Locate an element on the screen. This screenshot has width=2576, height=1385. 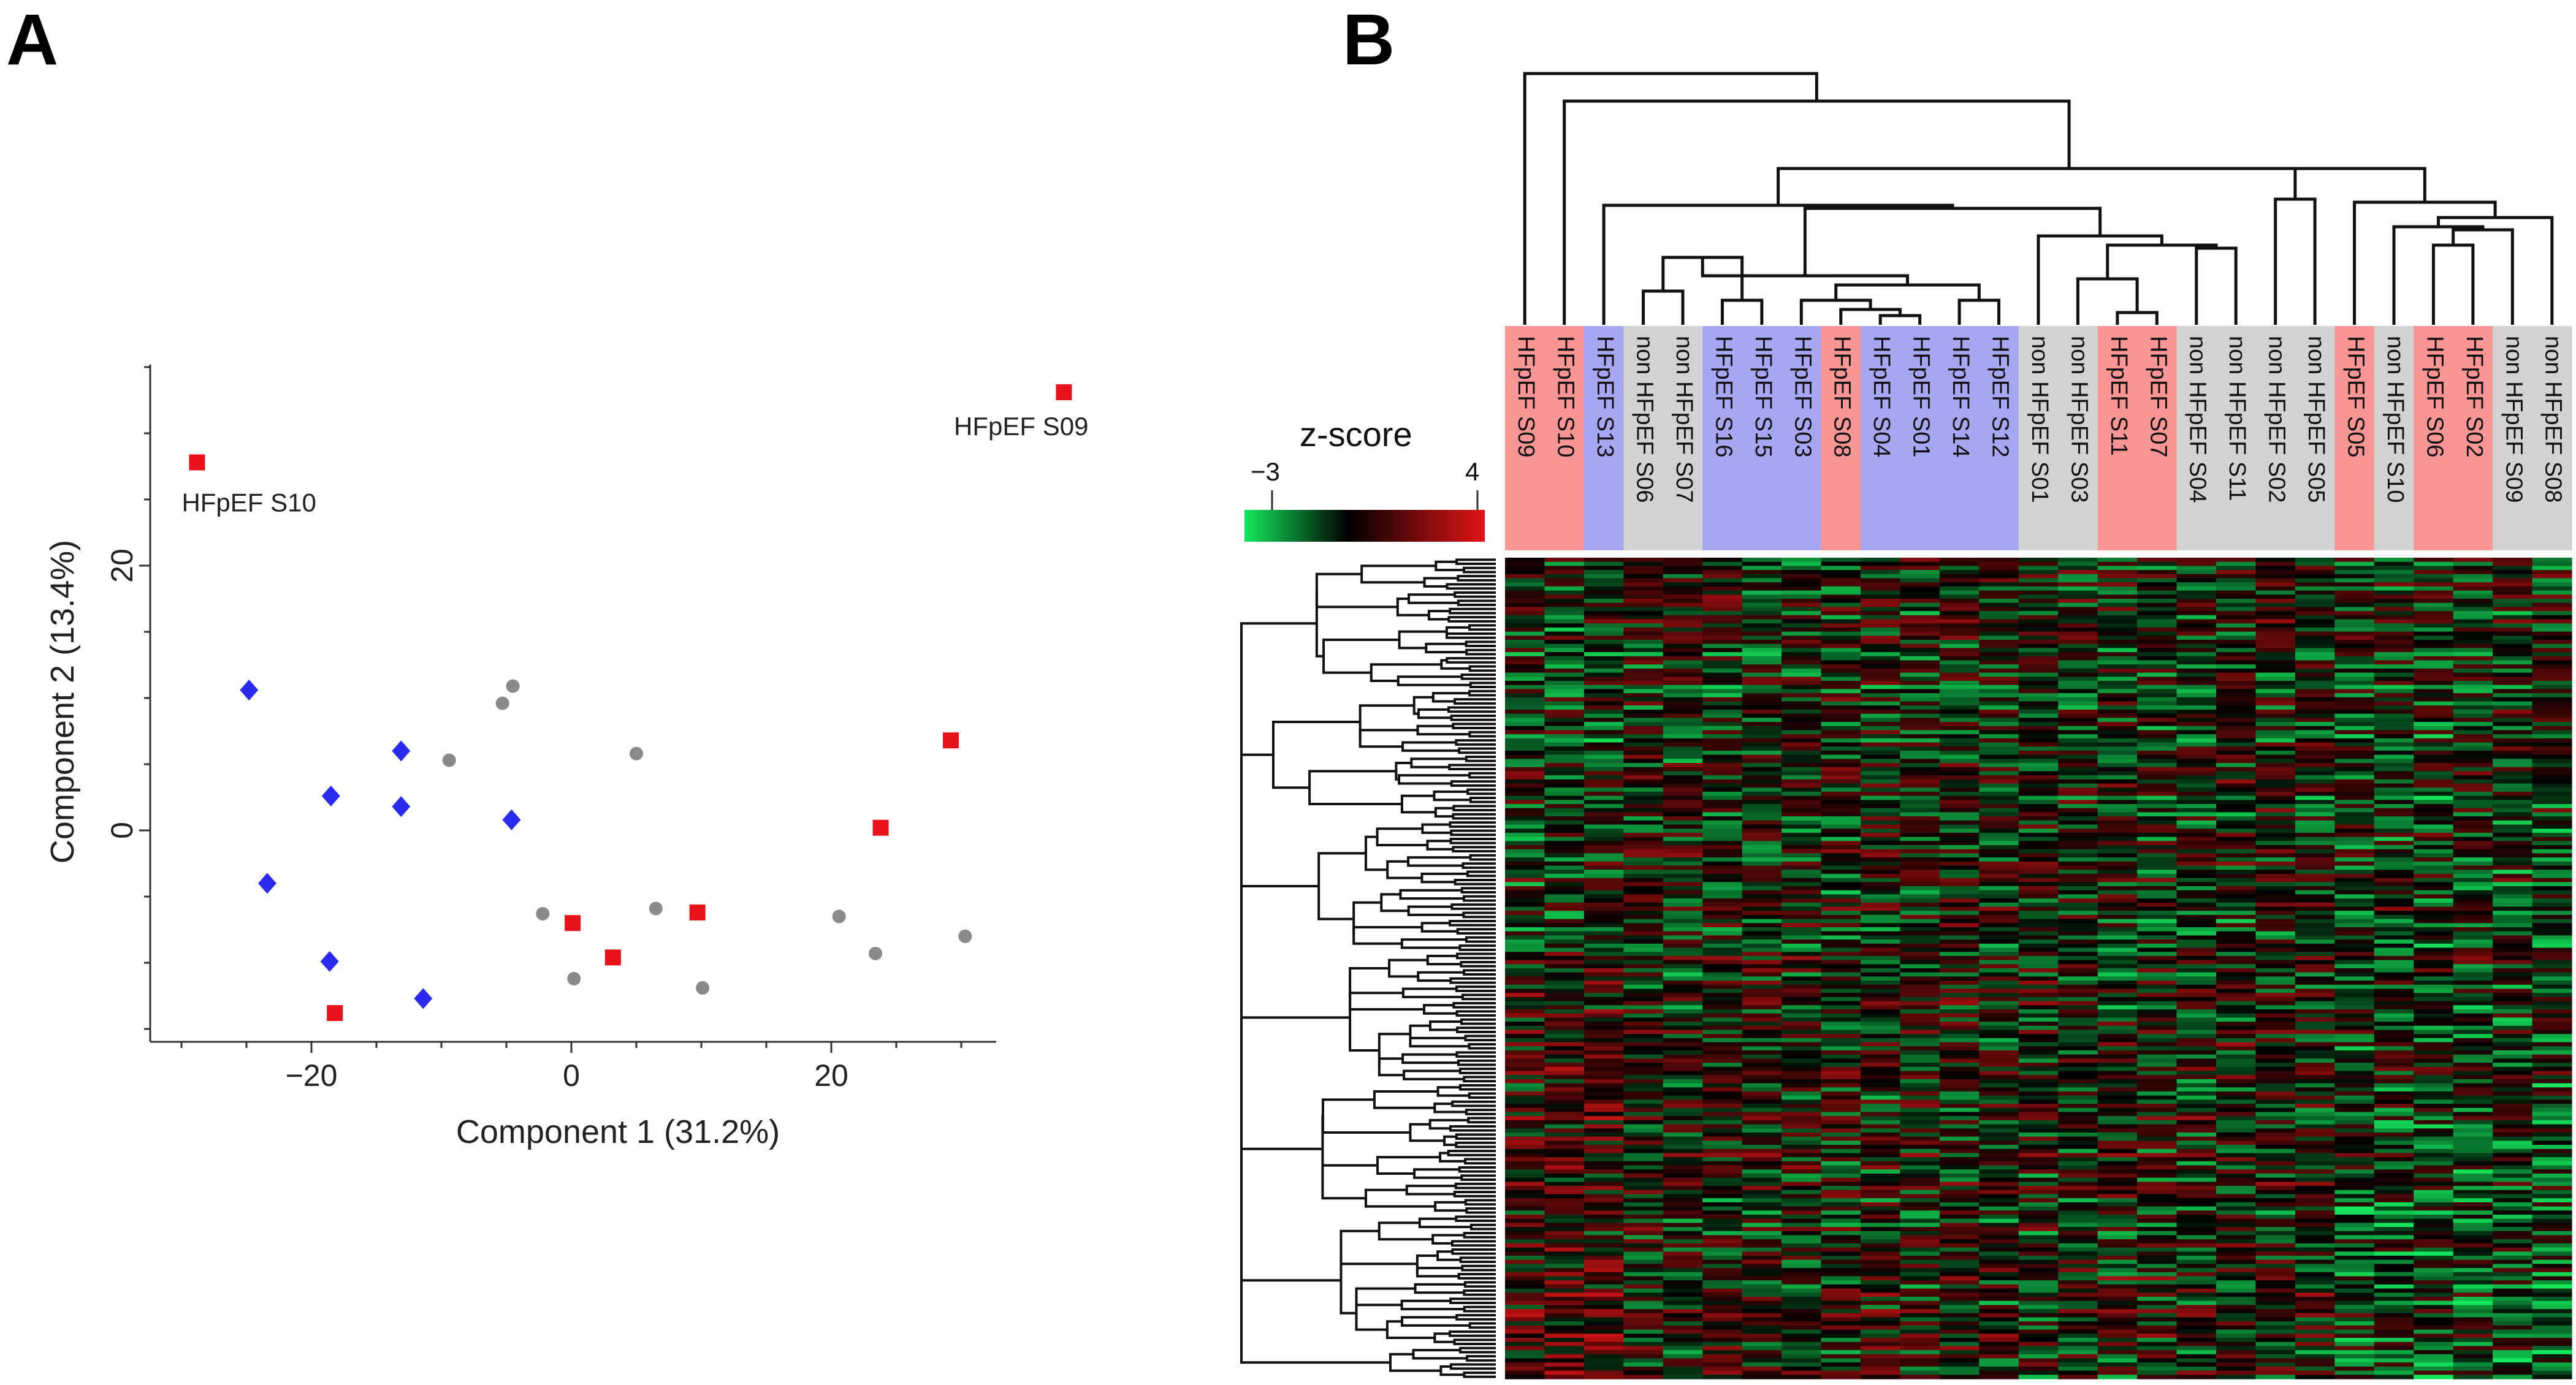
dendrogram-branch is located at coordinates (1835, 311).